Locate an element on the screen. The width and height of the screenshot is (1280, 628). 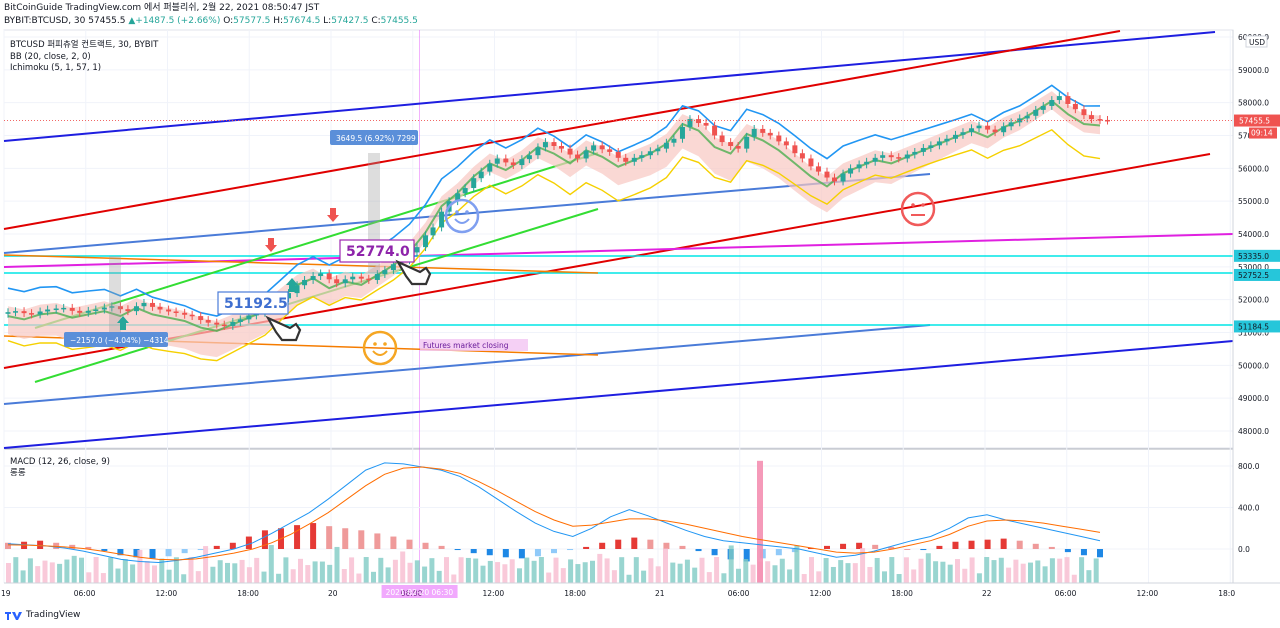
hand-pointer-icon is located at coordinates (283, 328).